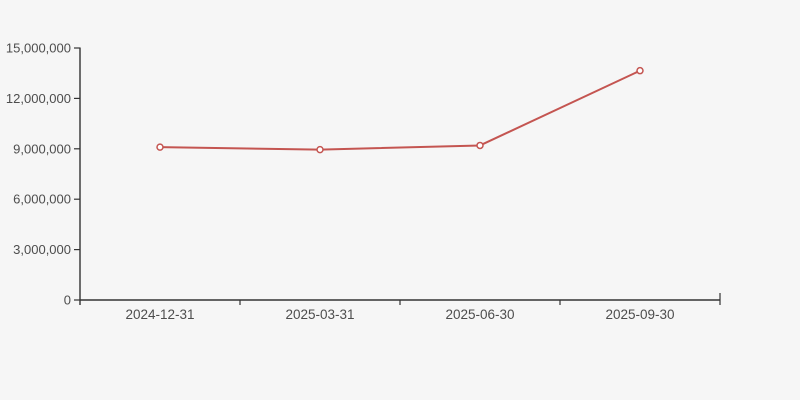  I want to click on y-axis-tick-label: 15,000,000, so click(38, 48).